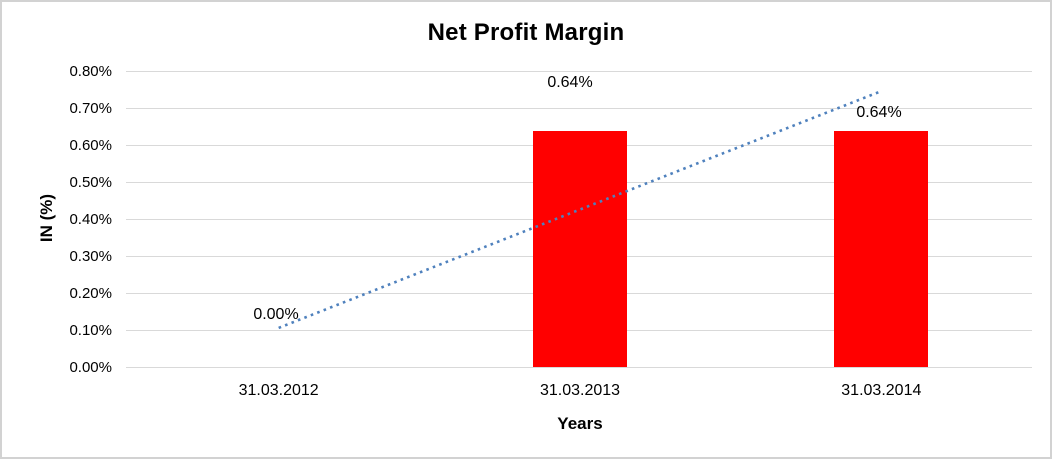 This screenshot has height=459, width=1052. I want to click on y-tick-label: 0.70%, so click(90, 108).